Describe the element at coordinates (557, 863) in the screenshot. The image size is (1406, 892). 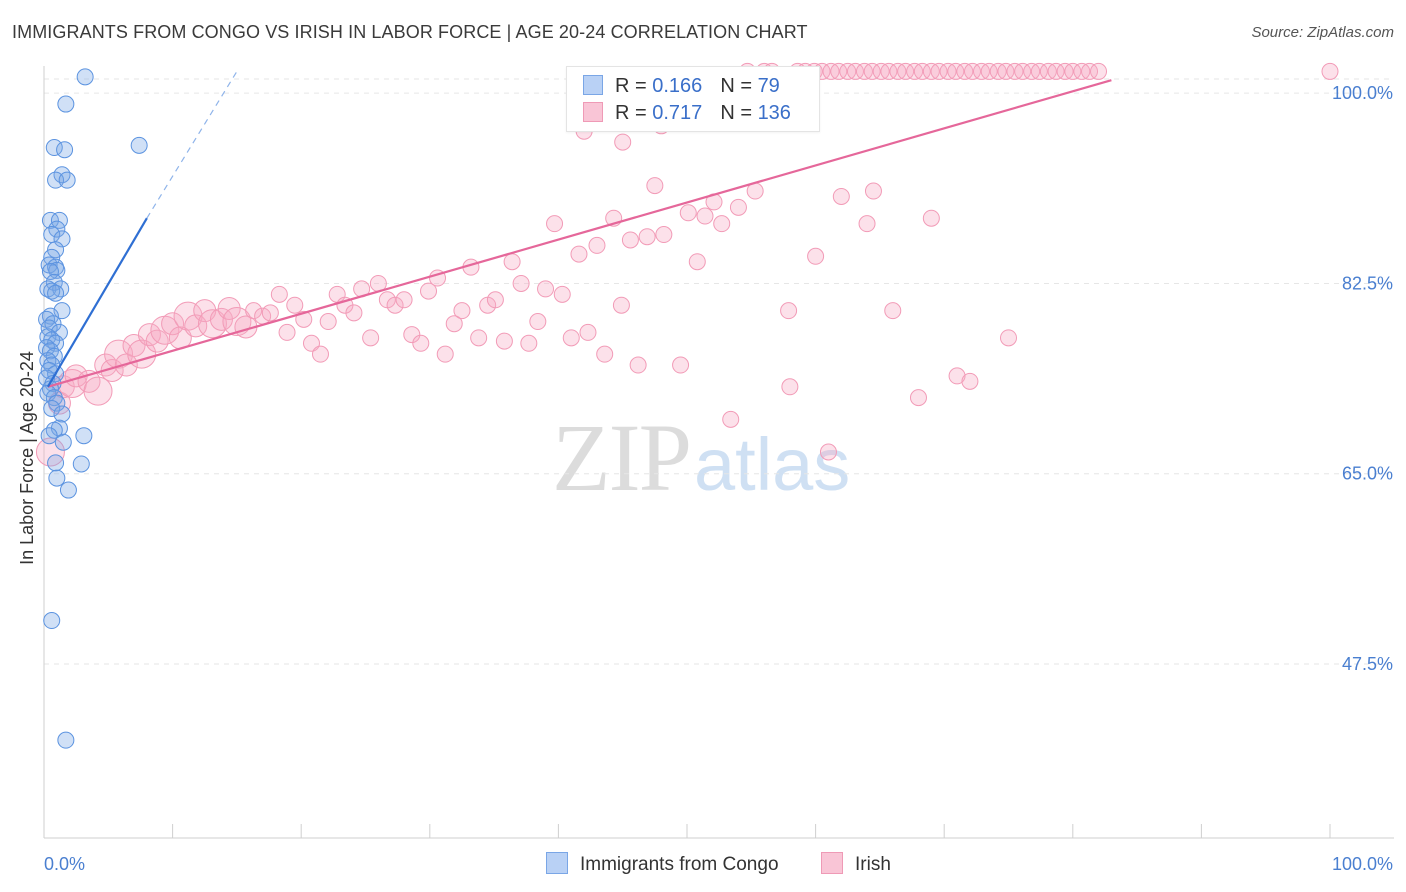
I see `legend-congo-swatch` at that location.